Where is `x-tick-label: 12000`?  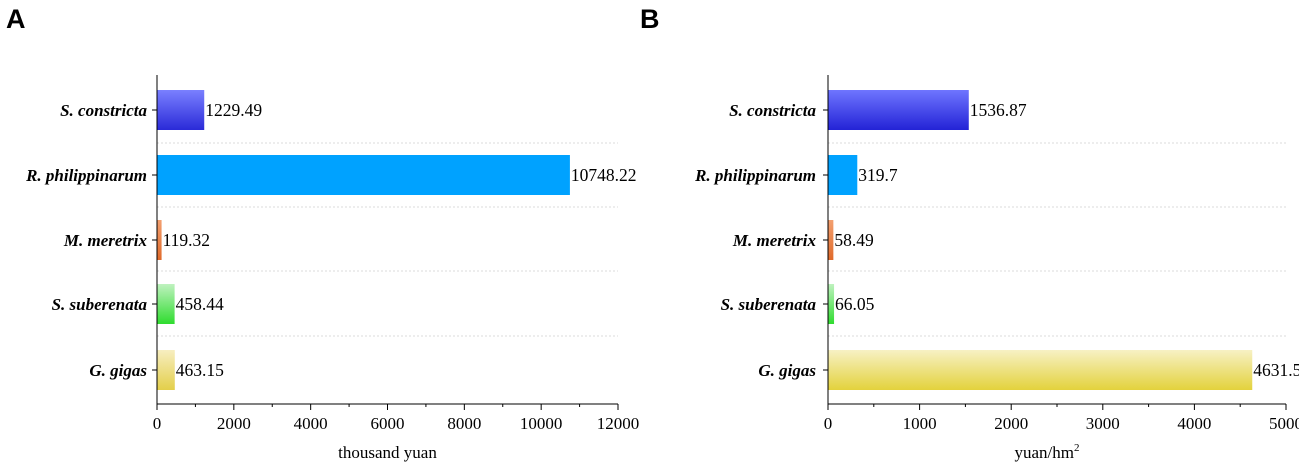 x-tick-label: 12000 is located at coordinates (618, 423).